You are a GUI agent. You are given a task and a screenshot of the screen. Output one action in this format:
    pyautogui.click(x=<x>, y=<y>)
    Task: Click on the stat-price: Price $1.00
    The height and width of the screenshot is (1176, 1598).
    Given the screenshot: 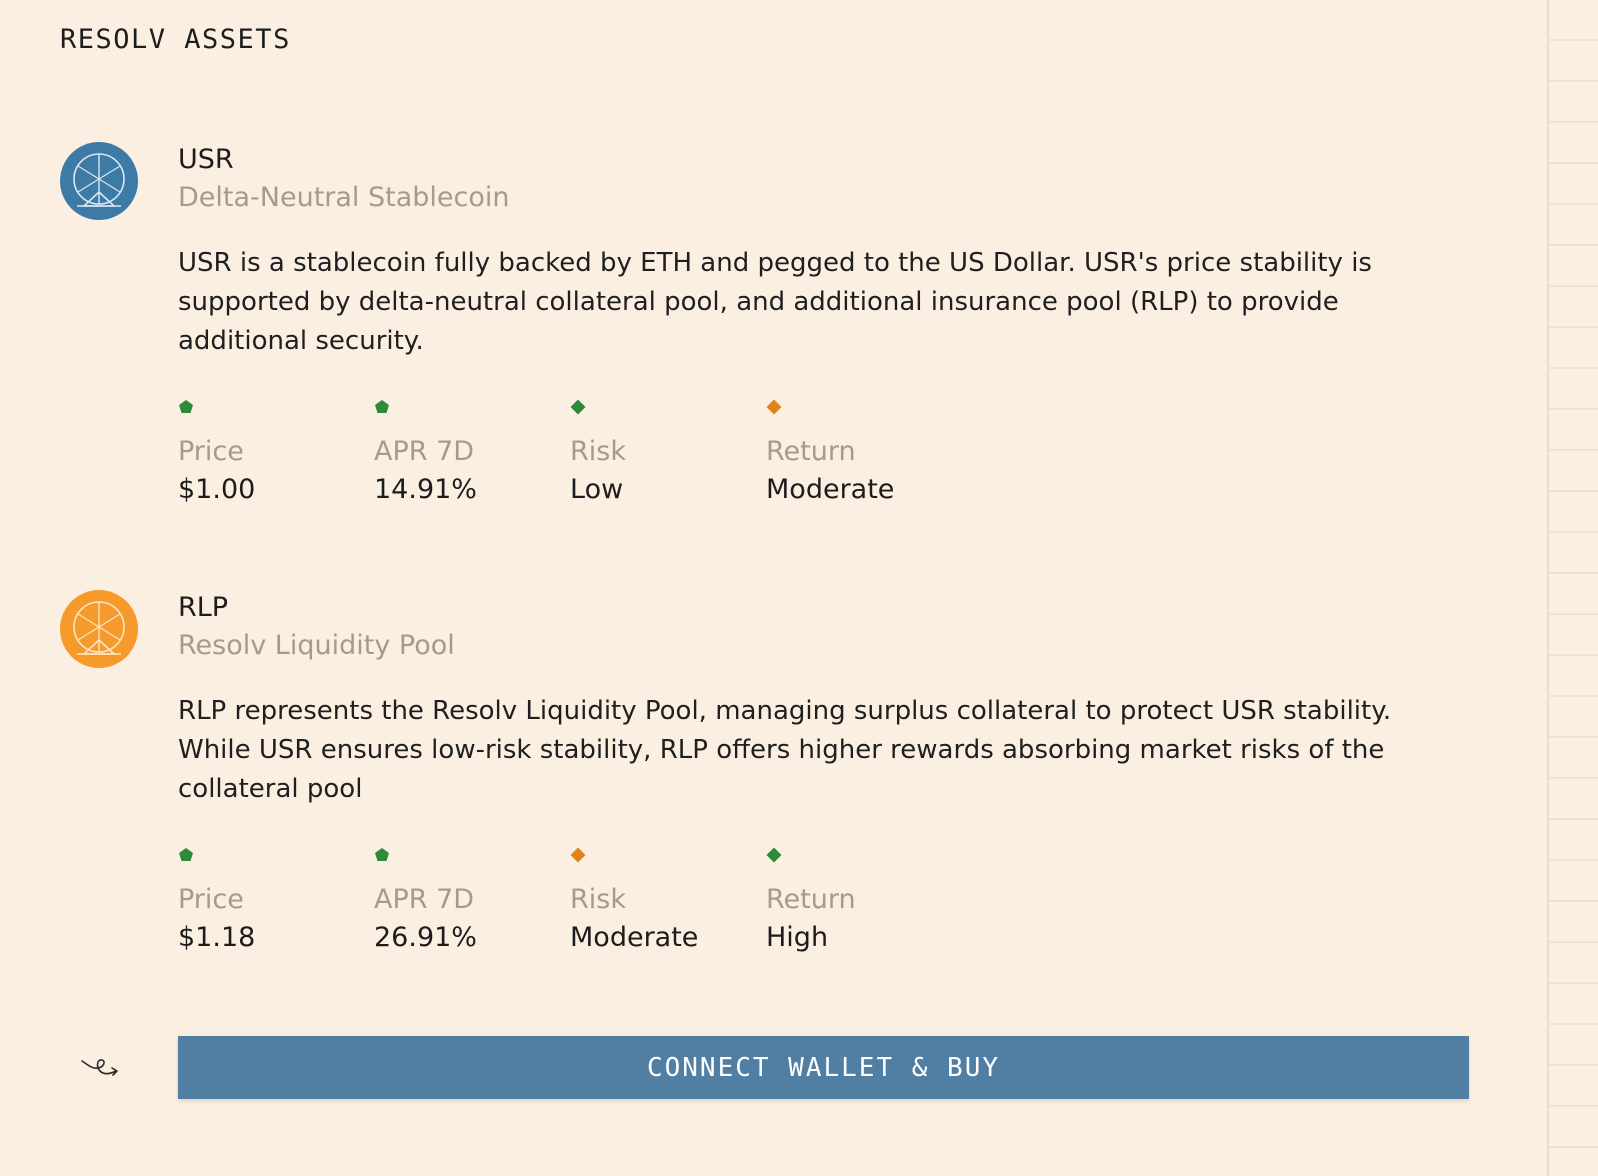 What is the action you would take?
    pyautogui.click(x=276, y=452)
    